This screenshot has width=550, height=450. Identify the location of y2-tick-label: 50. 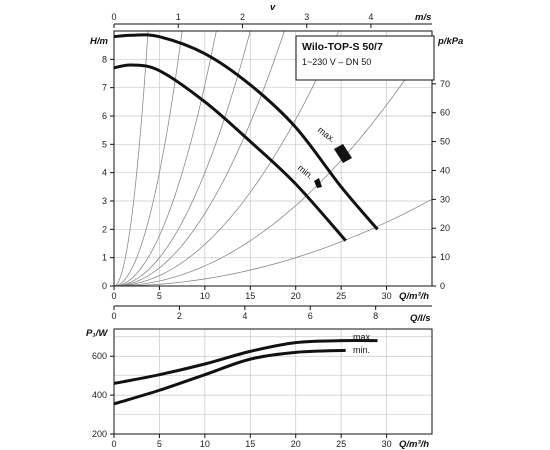
(445, 142).